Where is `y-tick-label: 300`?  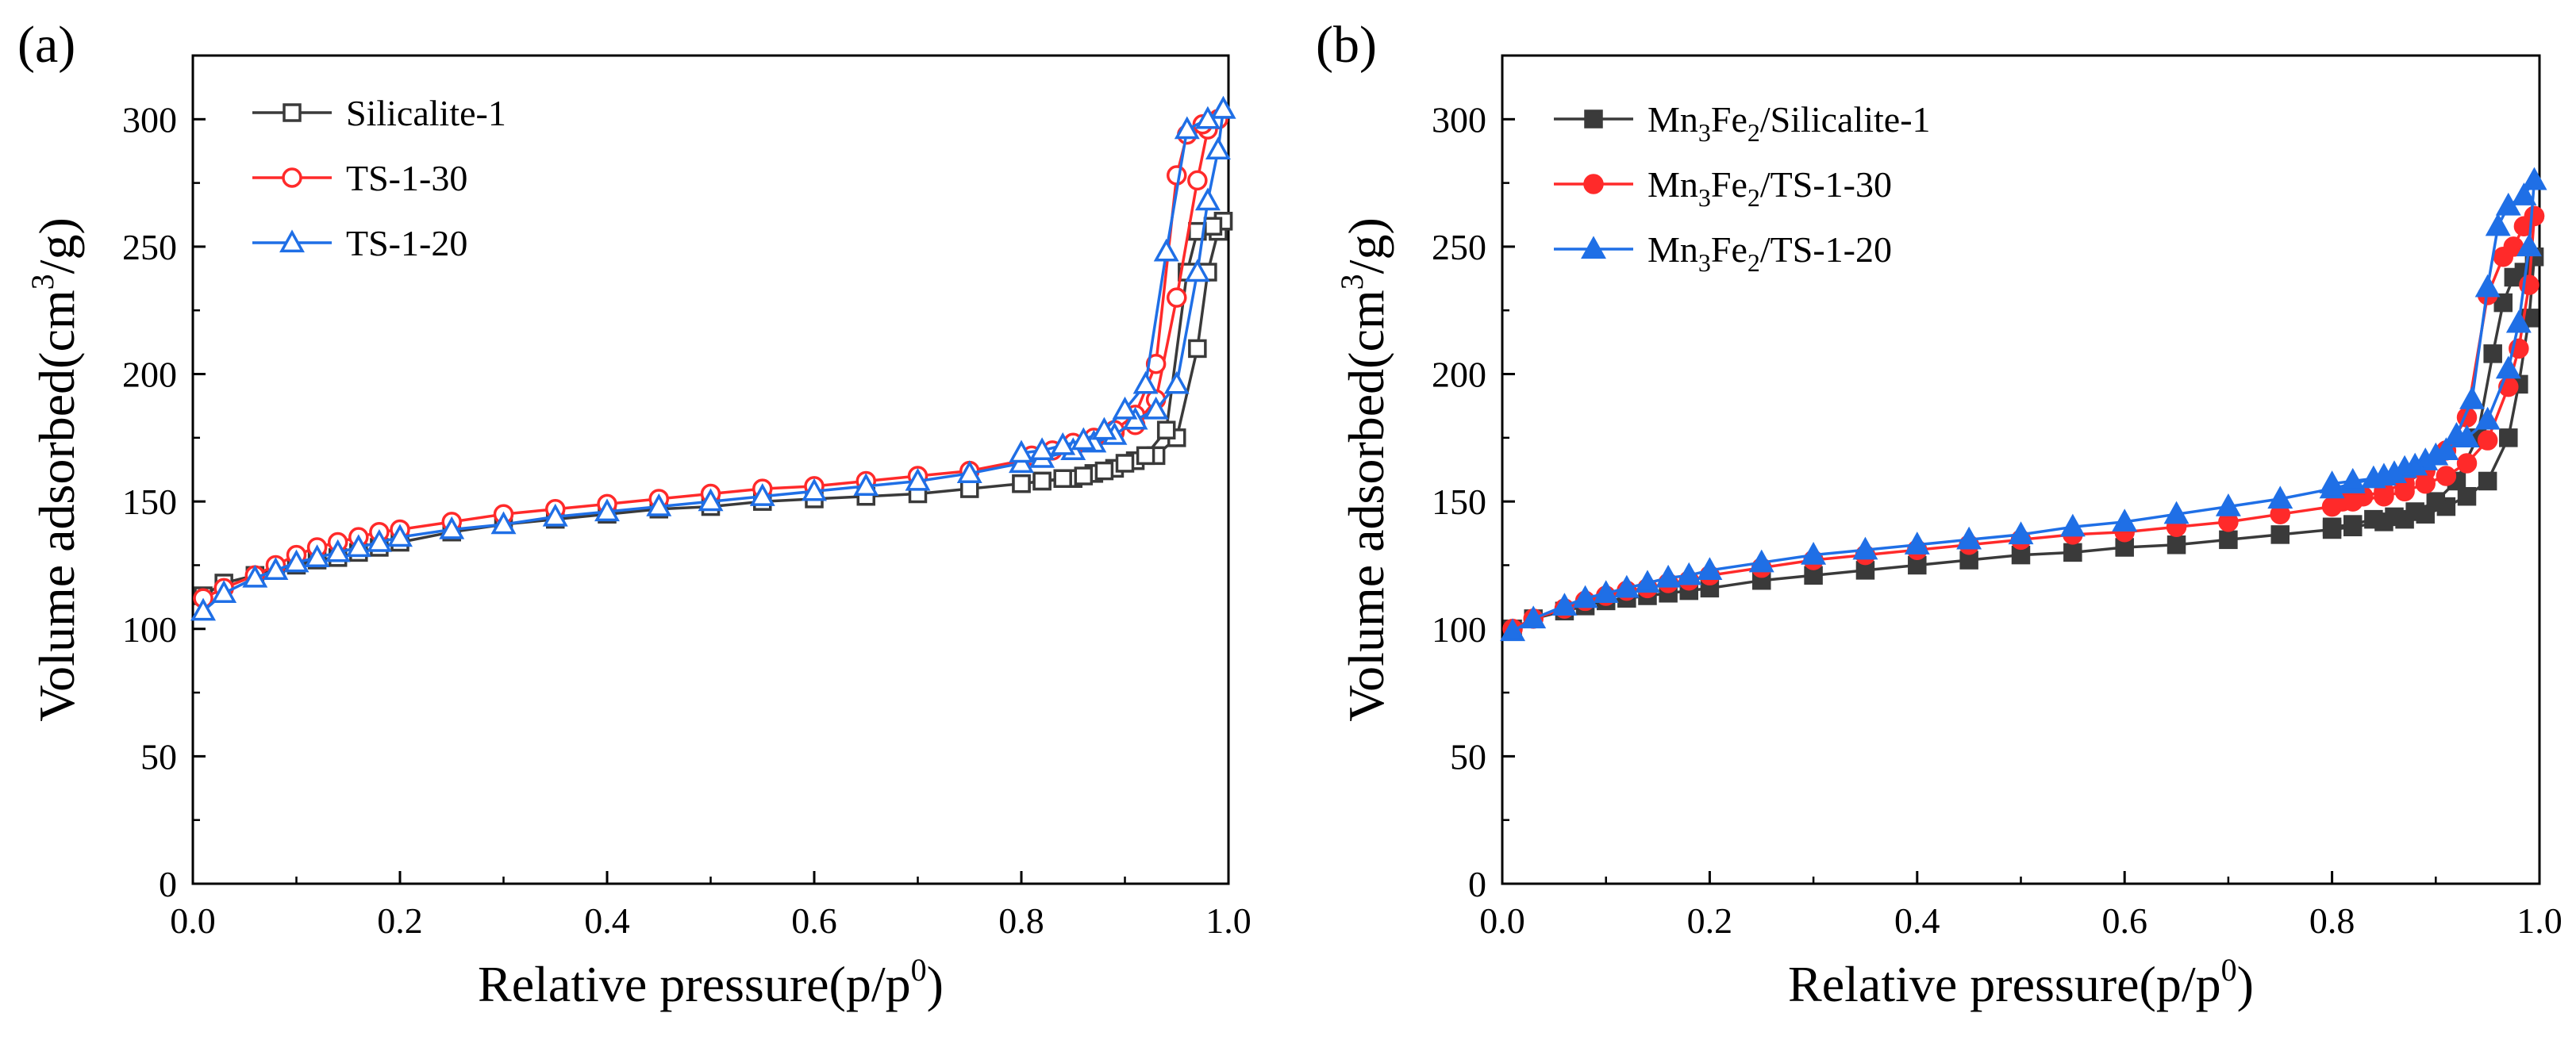
y-tick-label: 300 is located at coordinates (149, 119).